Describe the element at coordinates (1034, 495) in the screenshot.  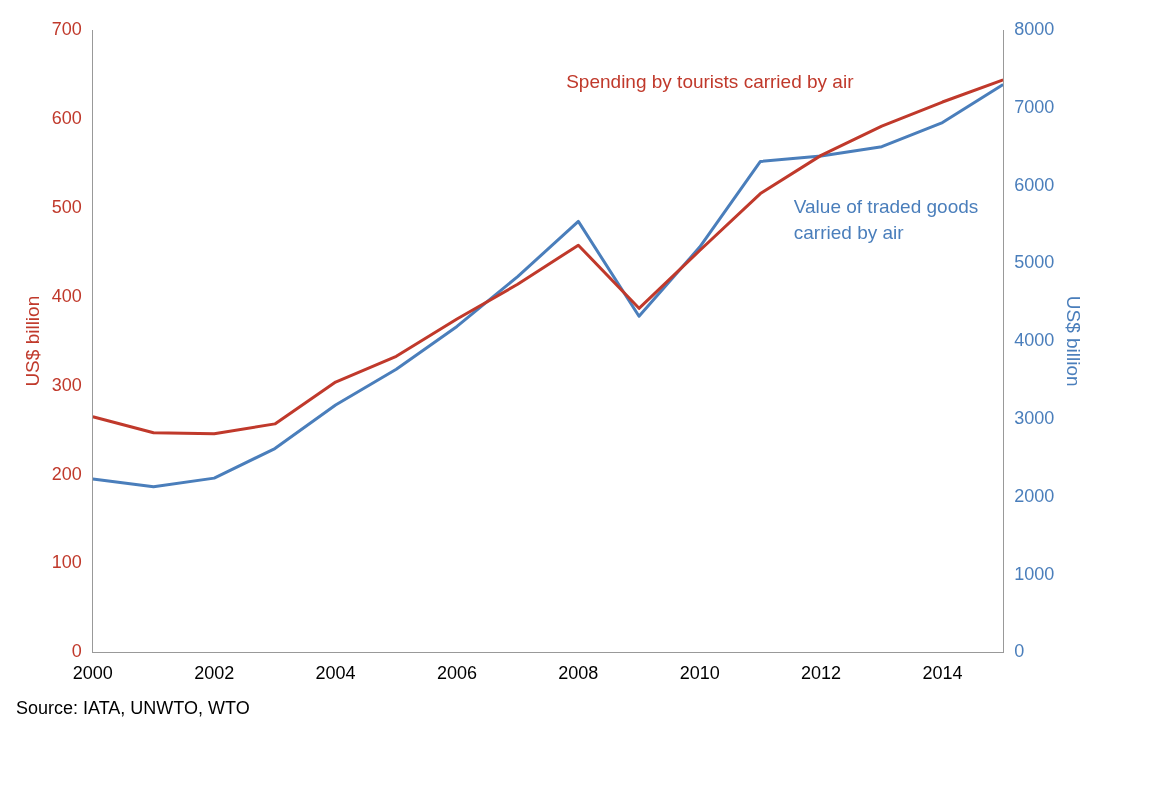
I see `y2-tick-label: 2000` at that location.